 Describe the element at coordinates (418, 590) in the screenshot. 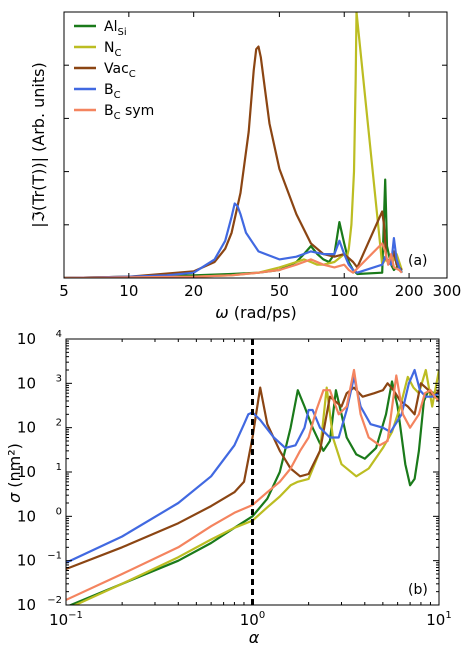

I see `panel-b-tag: (b)` at that location.